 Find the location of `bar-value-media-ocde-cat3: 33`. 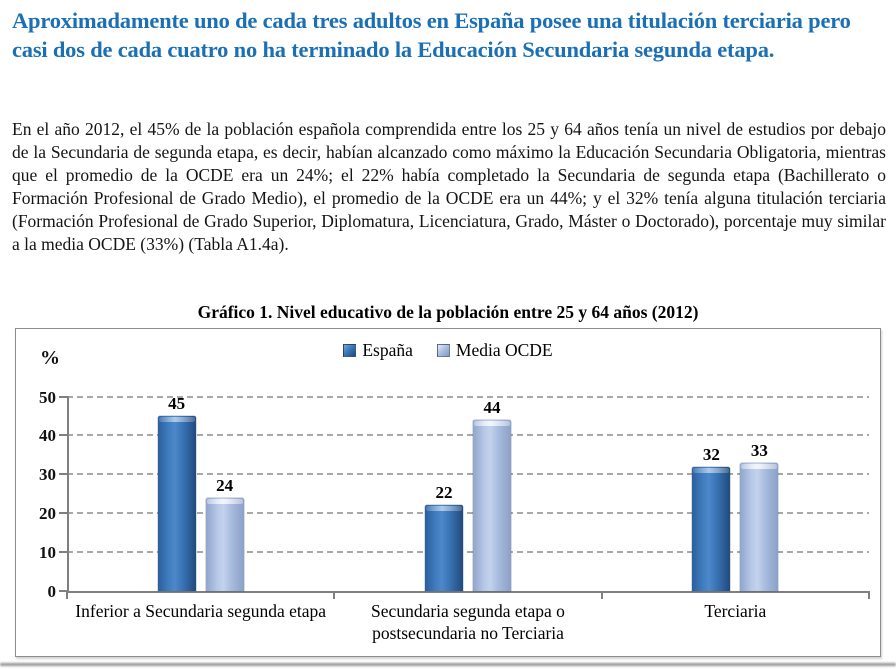

bar-value-media-ocde-cat3: 33 is located at coordinates (759, 450).